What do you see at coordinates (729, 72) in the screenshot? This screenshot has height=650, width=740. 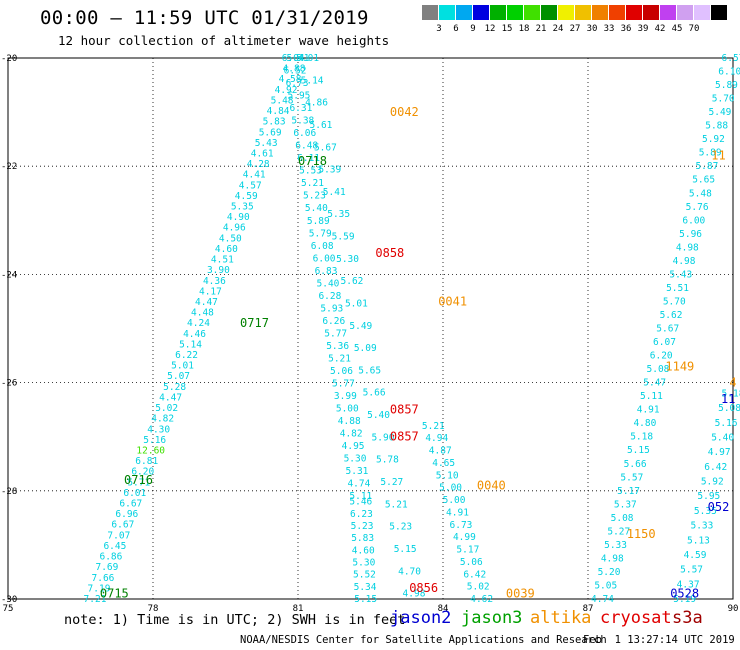 I see `wave-height-value: 6.10` at bounding box center [729, 72].